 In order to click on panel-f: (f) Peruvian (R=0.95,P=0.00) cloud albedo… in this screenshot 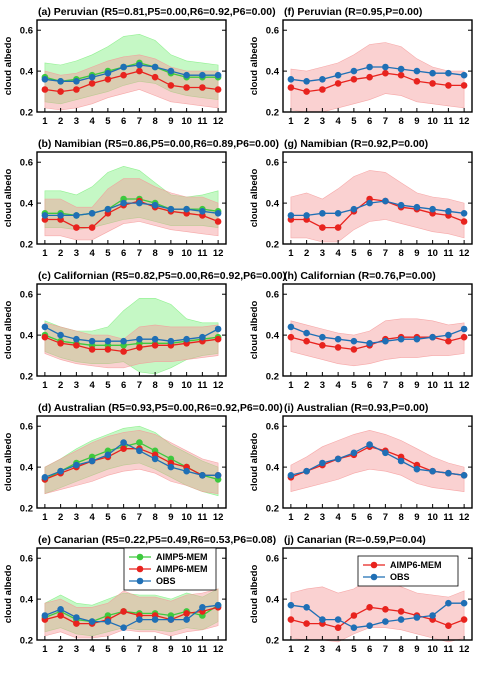, I will do `click(361, 66)`.